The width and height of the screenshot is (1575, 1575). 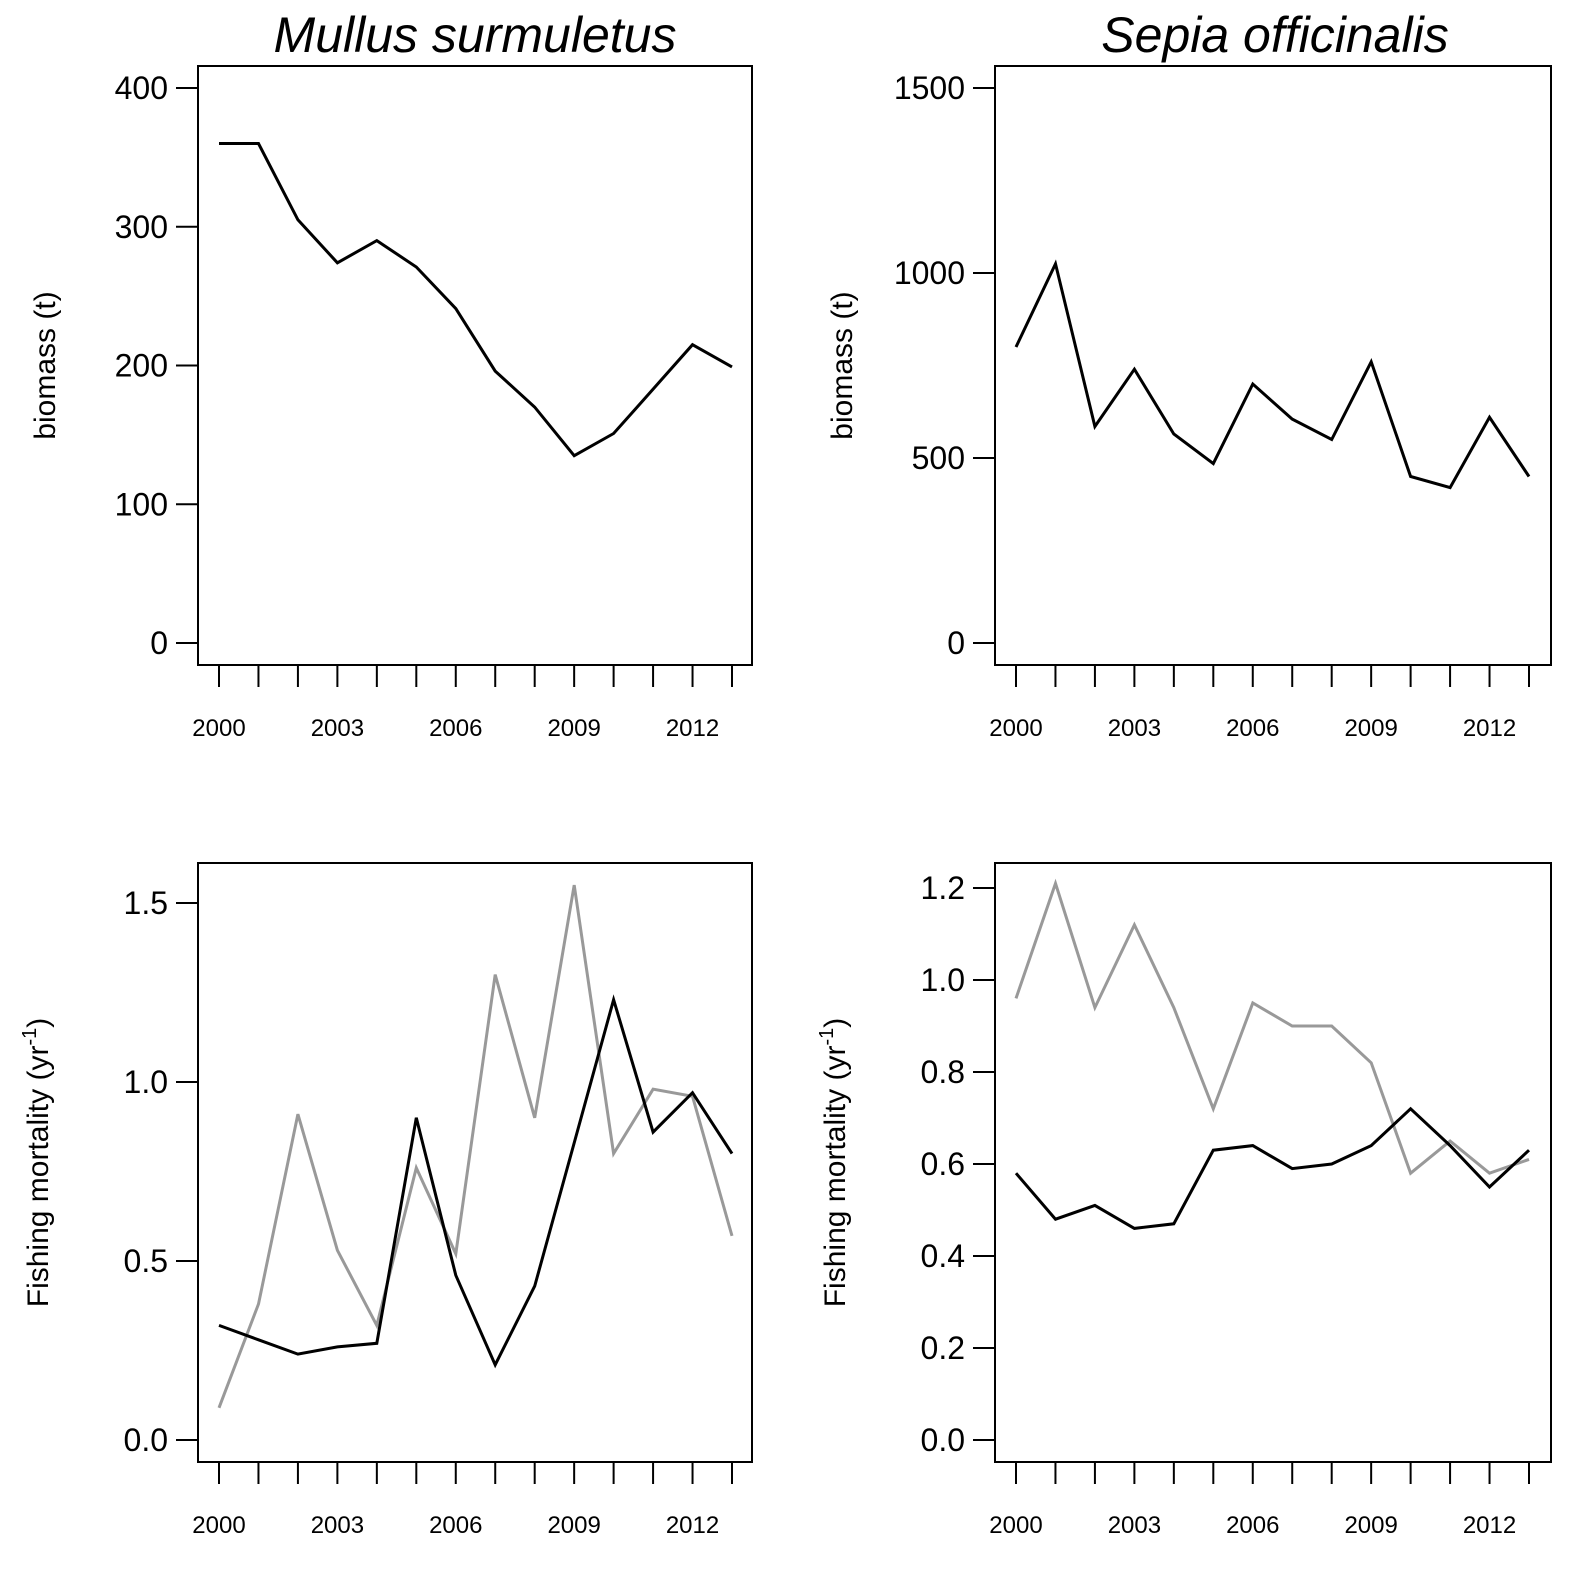 I want to click on y-tick-label: 1.5, so click(x=146, y=903).